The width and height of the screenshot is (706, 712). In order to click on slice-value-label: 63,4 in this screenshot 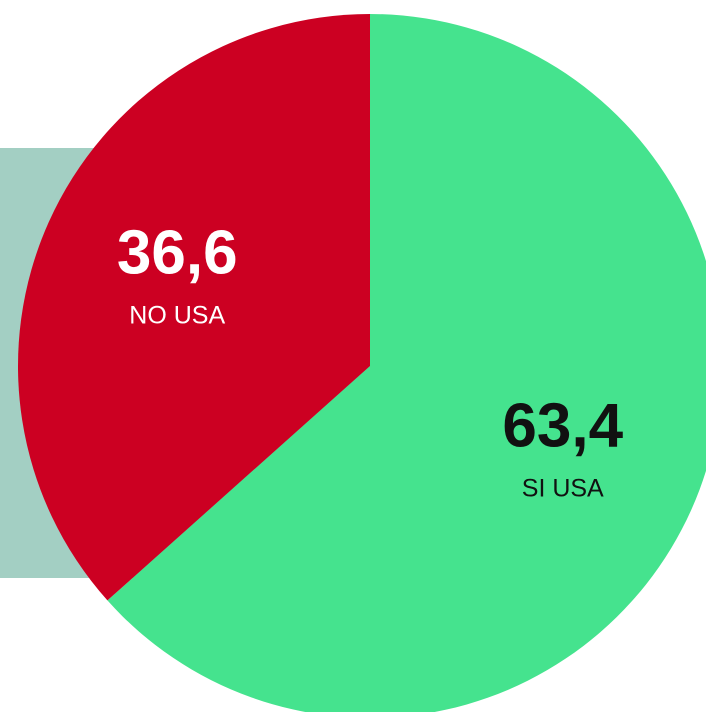, I will do `click(562, 425)`.